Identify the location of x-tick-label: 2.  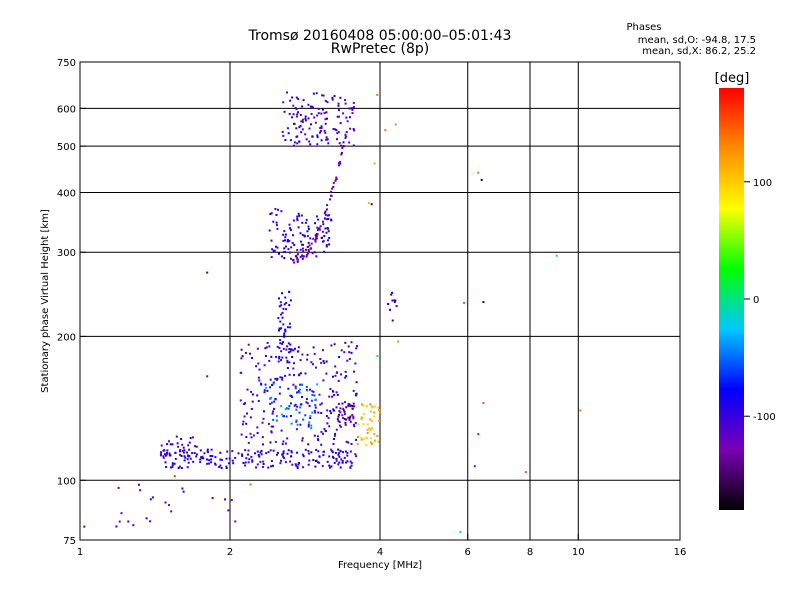
(230, 552).